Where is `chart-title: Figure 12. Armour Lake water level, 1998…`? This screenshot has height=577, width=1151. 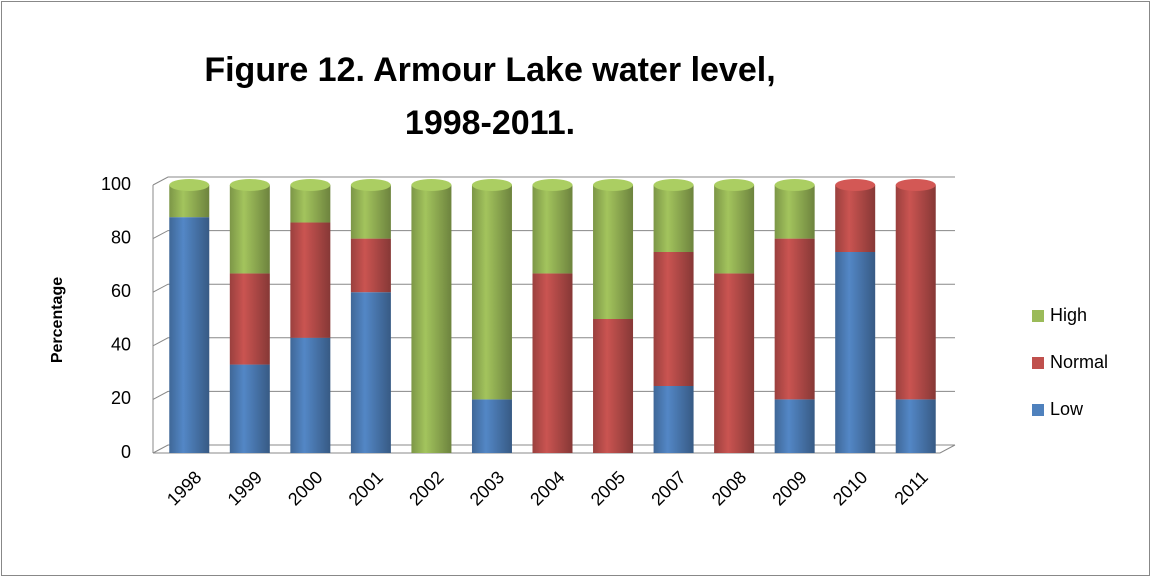 chart-title: Figure 12. Armour Lake water level, 1998… is located at coordinates (490, 96).